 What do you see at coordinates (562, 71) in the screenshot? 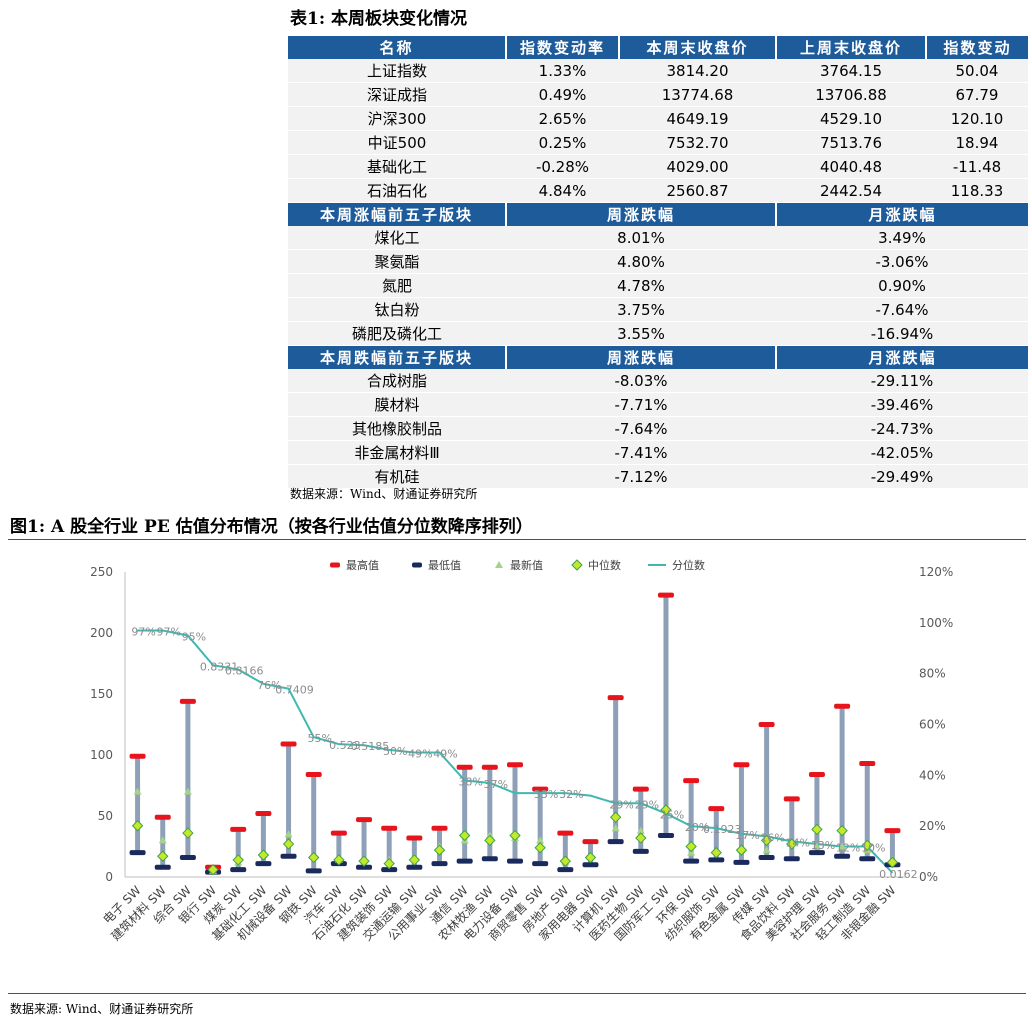
I see `table-cell: 1.33%` at bounding box center [562, 71].